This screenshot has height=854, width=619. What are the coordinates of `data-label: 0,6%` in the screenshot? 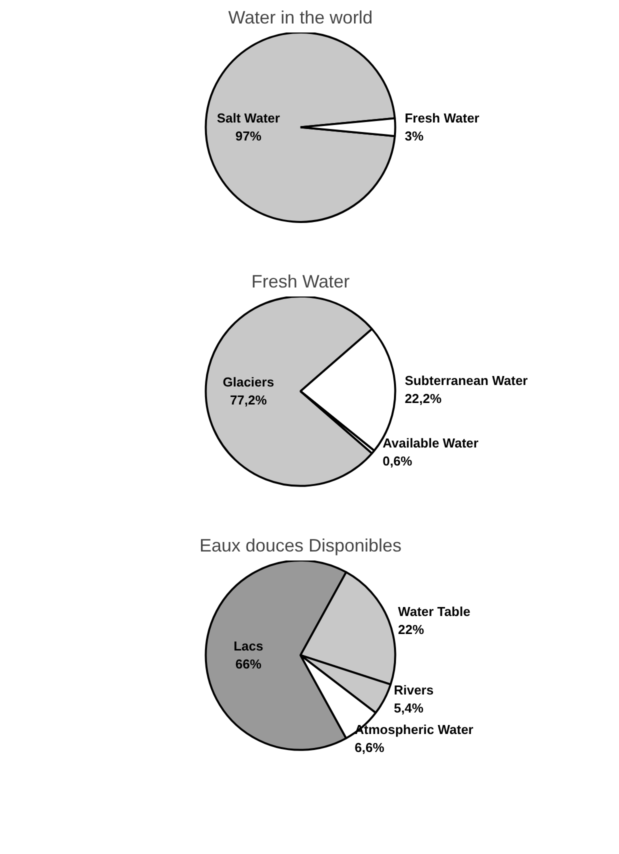 It's located at (397, 461).